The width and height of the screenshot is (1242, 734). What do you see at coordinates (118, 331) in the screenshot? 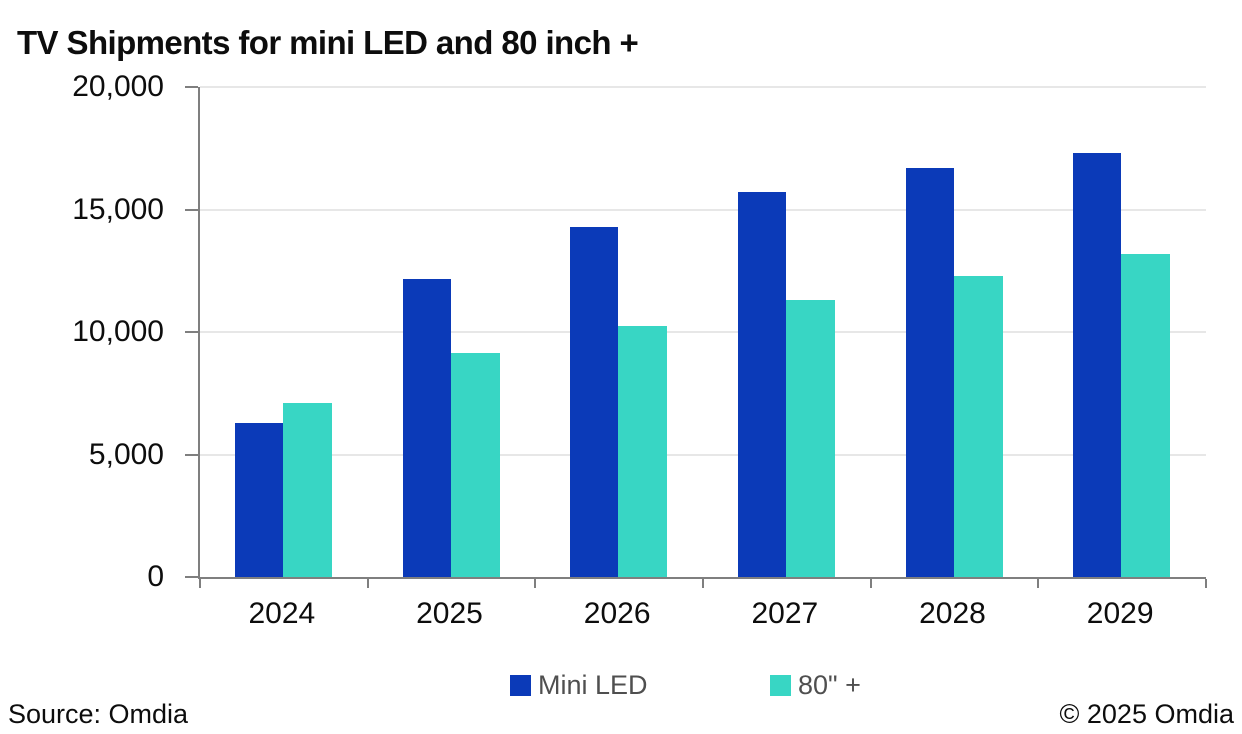
I see `y-axis-label-10000: 10,000` at bounding box center [118, 331].